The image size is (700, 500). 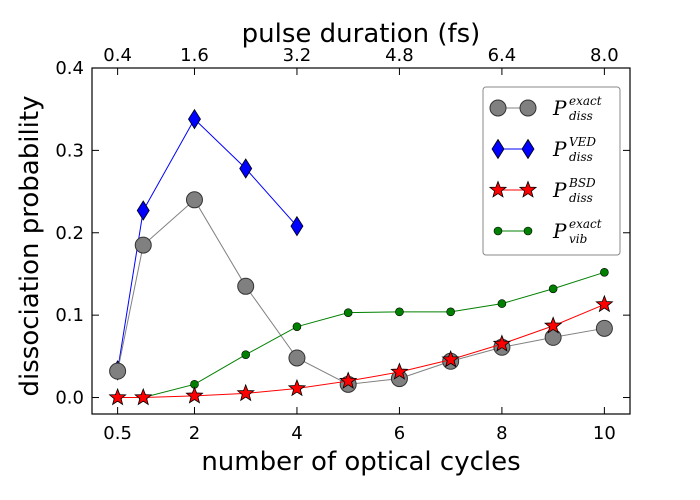 I want to click on top-axis-title: pulse duration (fs), so click(x=361, y=34).